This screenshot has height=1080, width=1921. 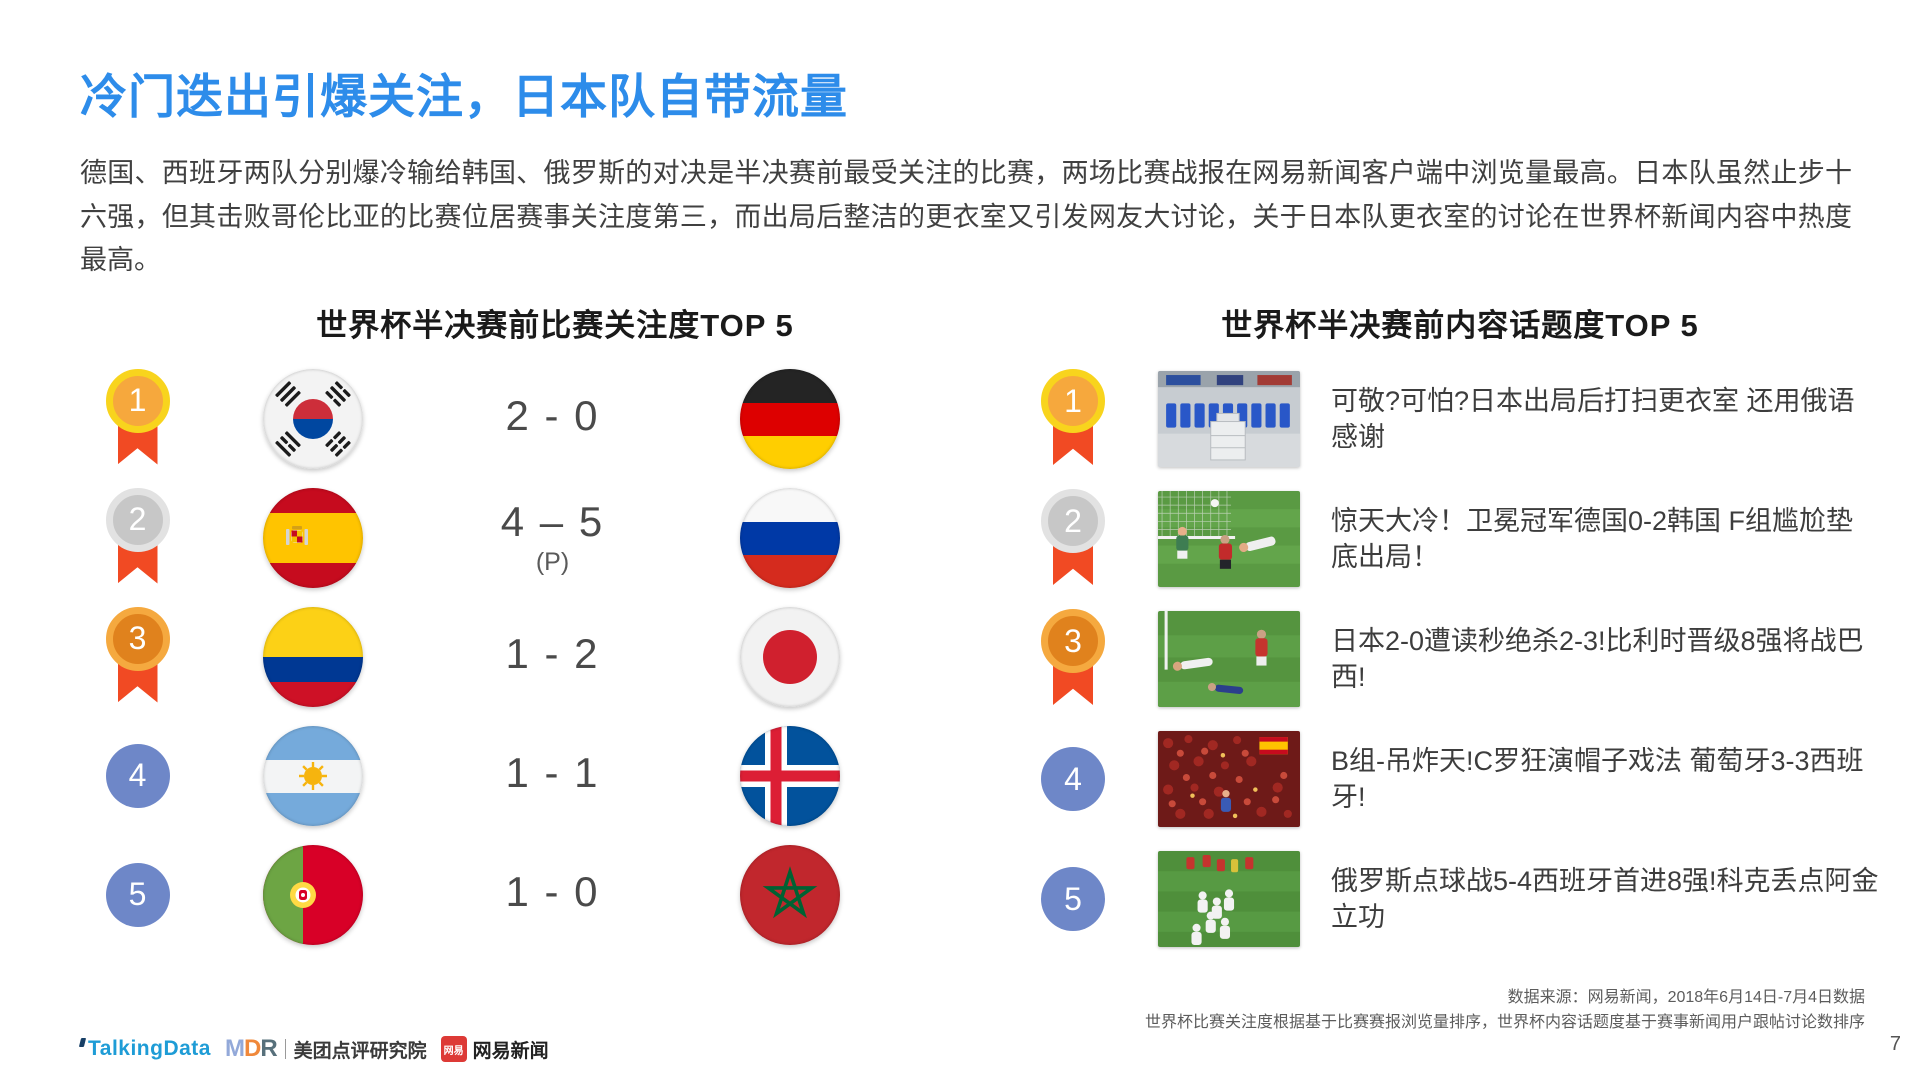 I want to click on talkingdata-tick-icon, so click(x=82, y=1042).